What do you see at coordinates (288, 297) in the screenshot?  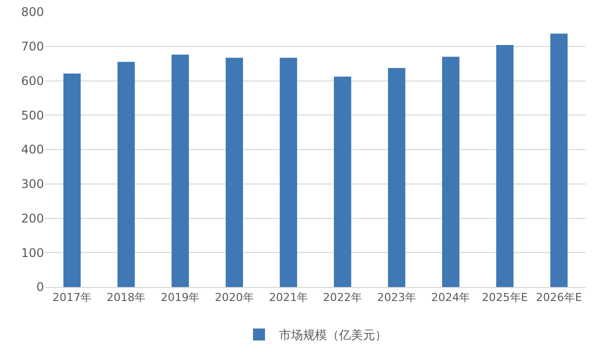 I see `x-tick-label: 2021年` at bounding box center [288, 297].